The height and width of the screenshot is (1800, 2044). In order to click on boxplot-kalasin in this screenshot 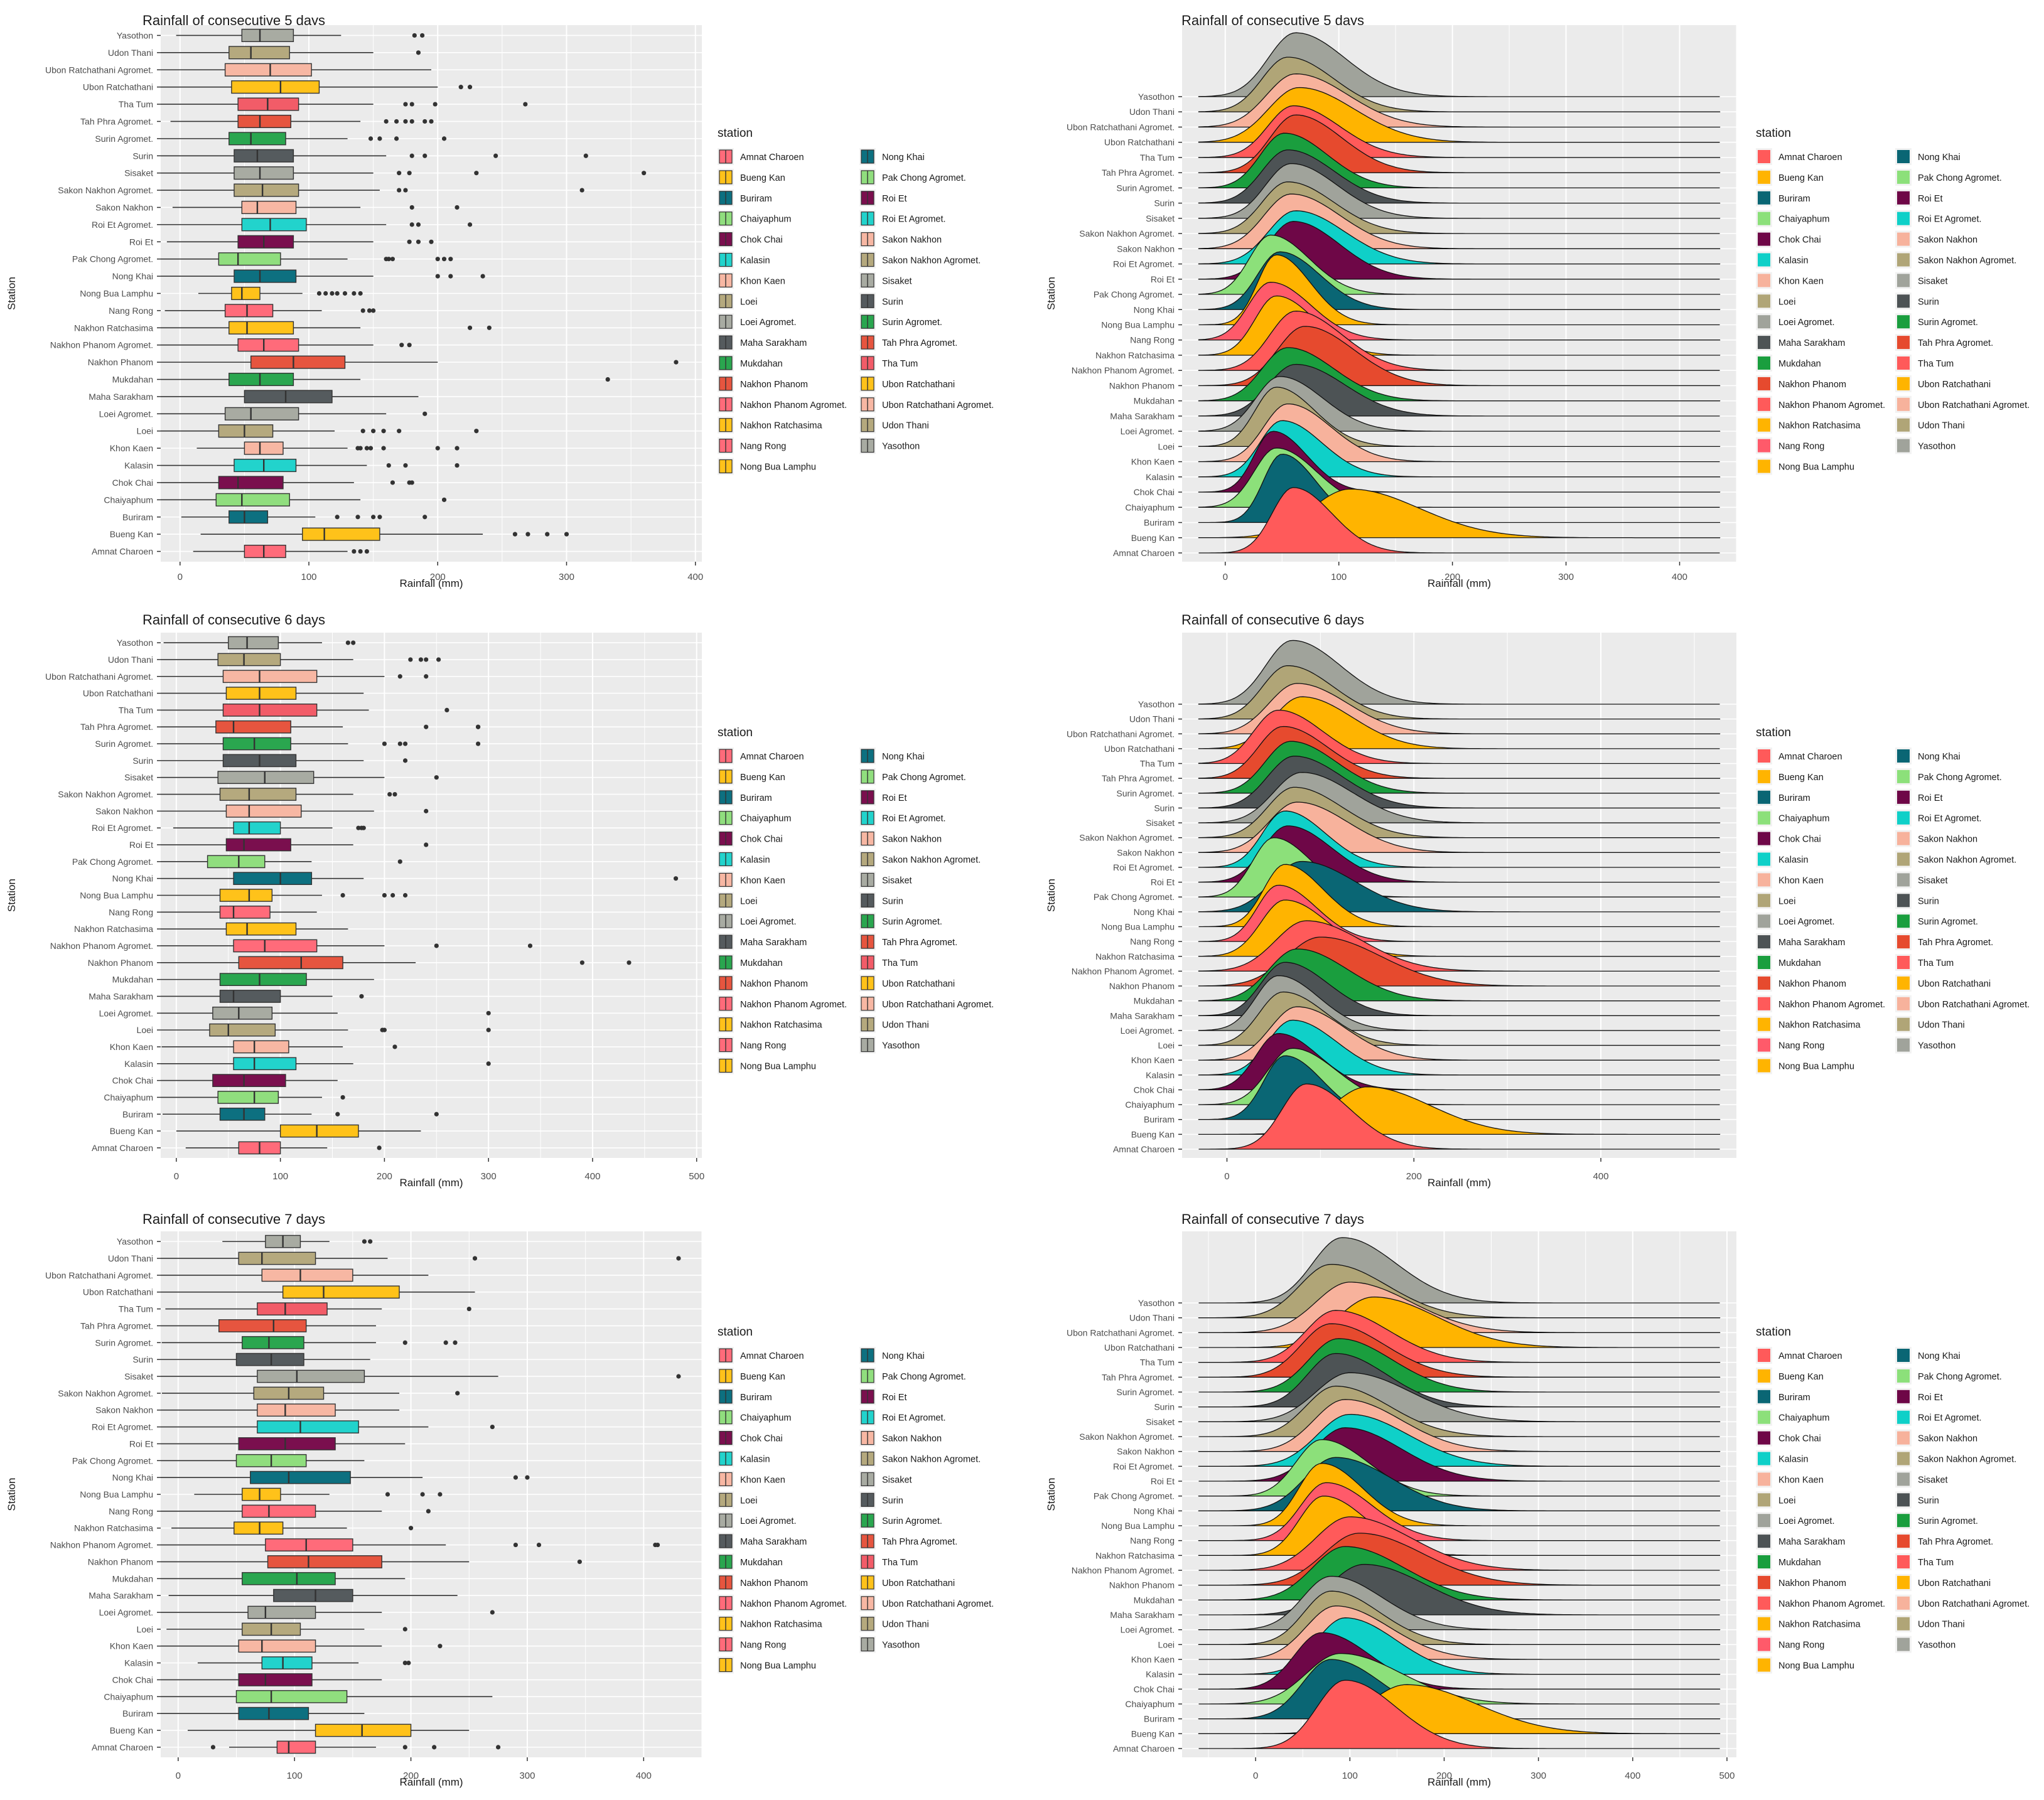, I will do `click(326, 1064)`.